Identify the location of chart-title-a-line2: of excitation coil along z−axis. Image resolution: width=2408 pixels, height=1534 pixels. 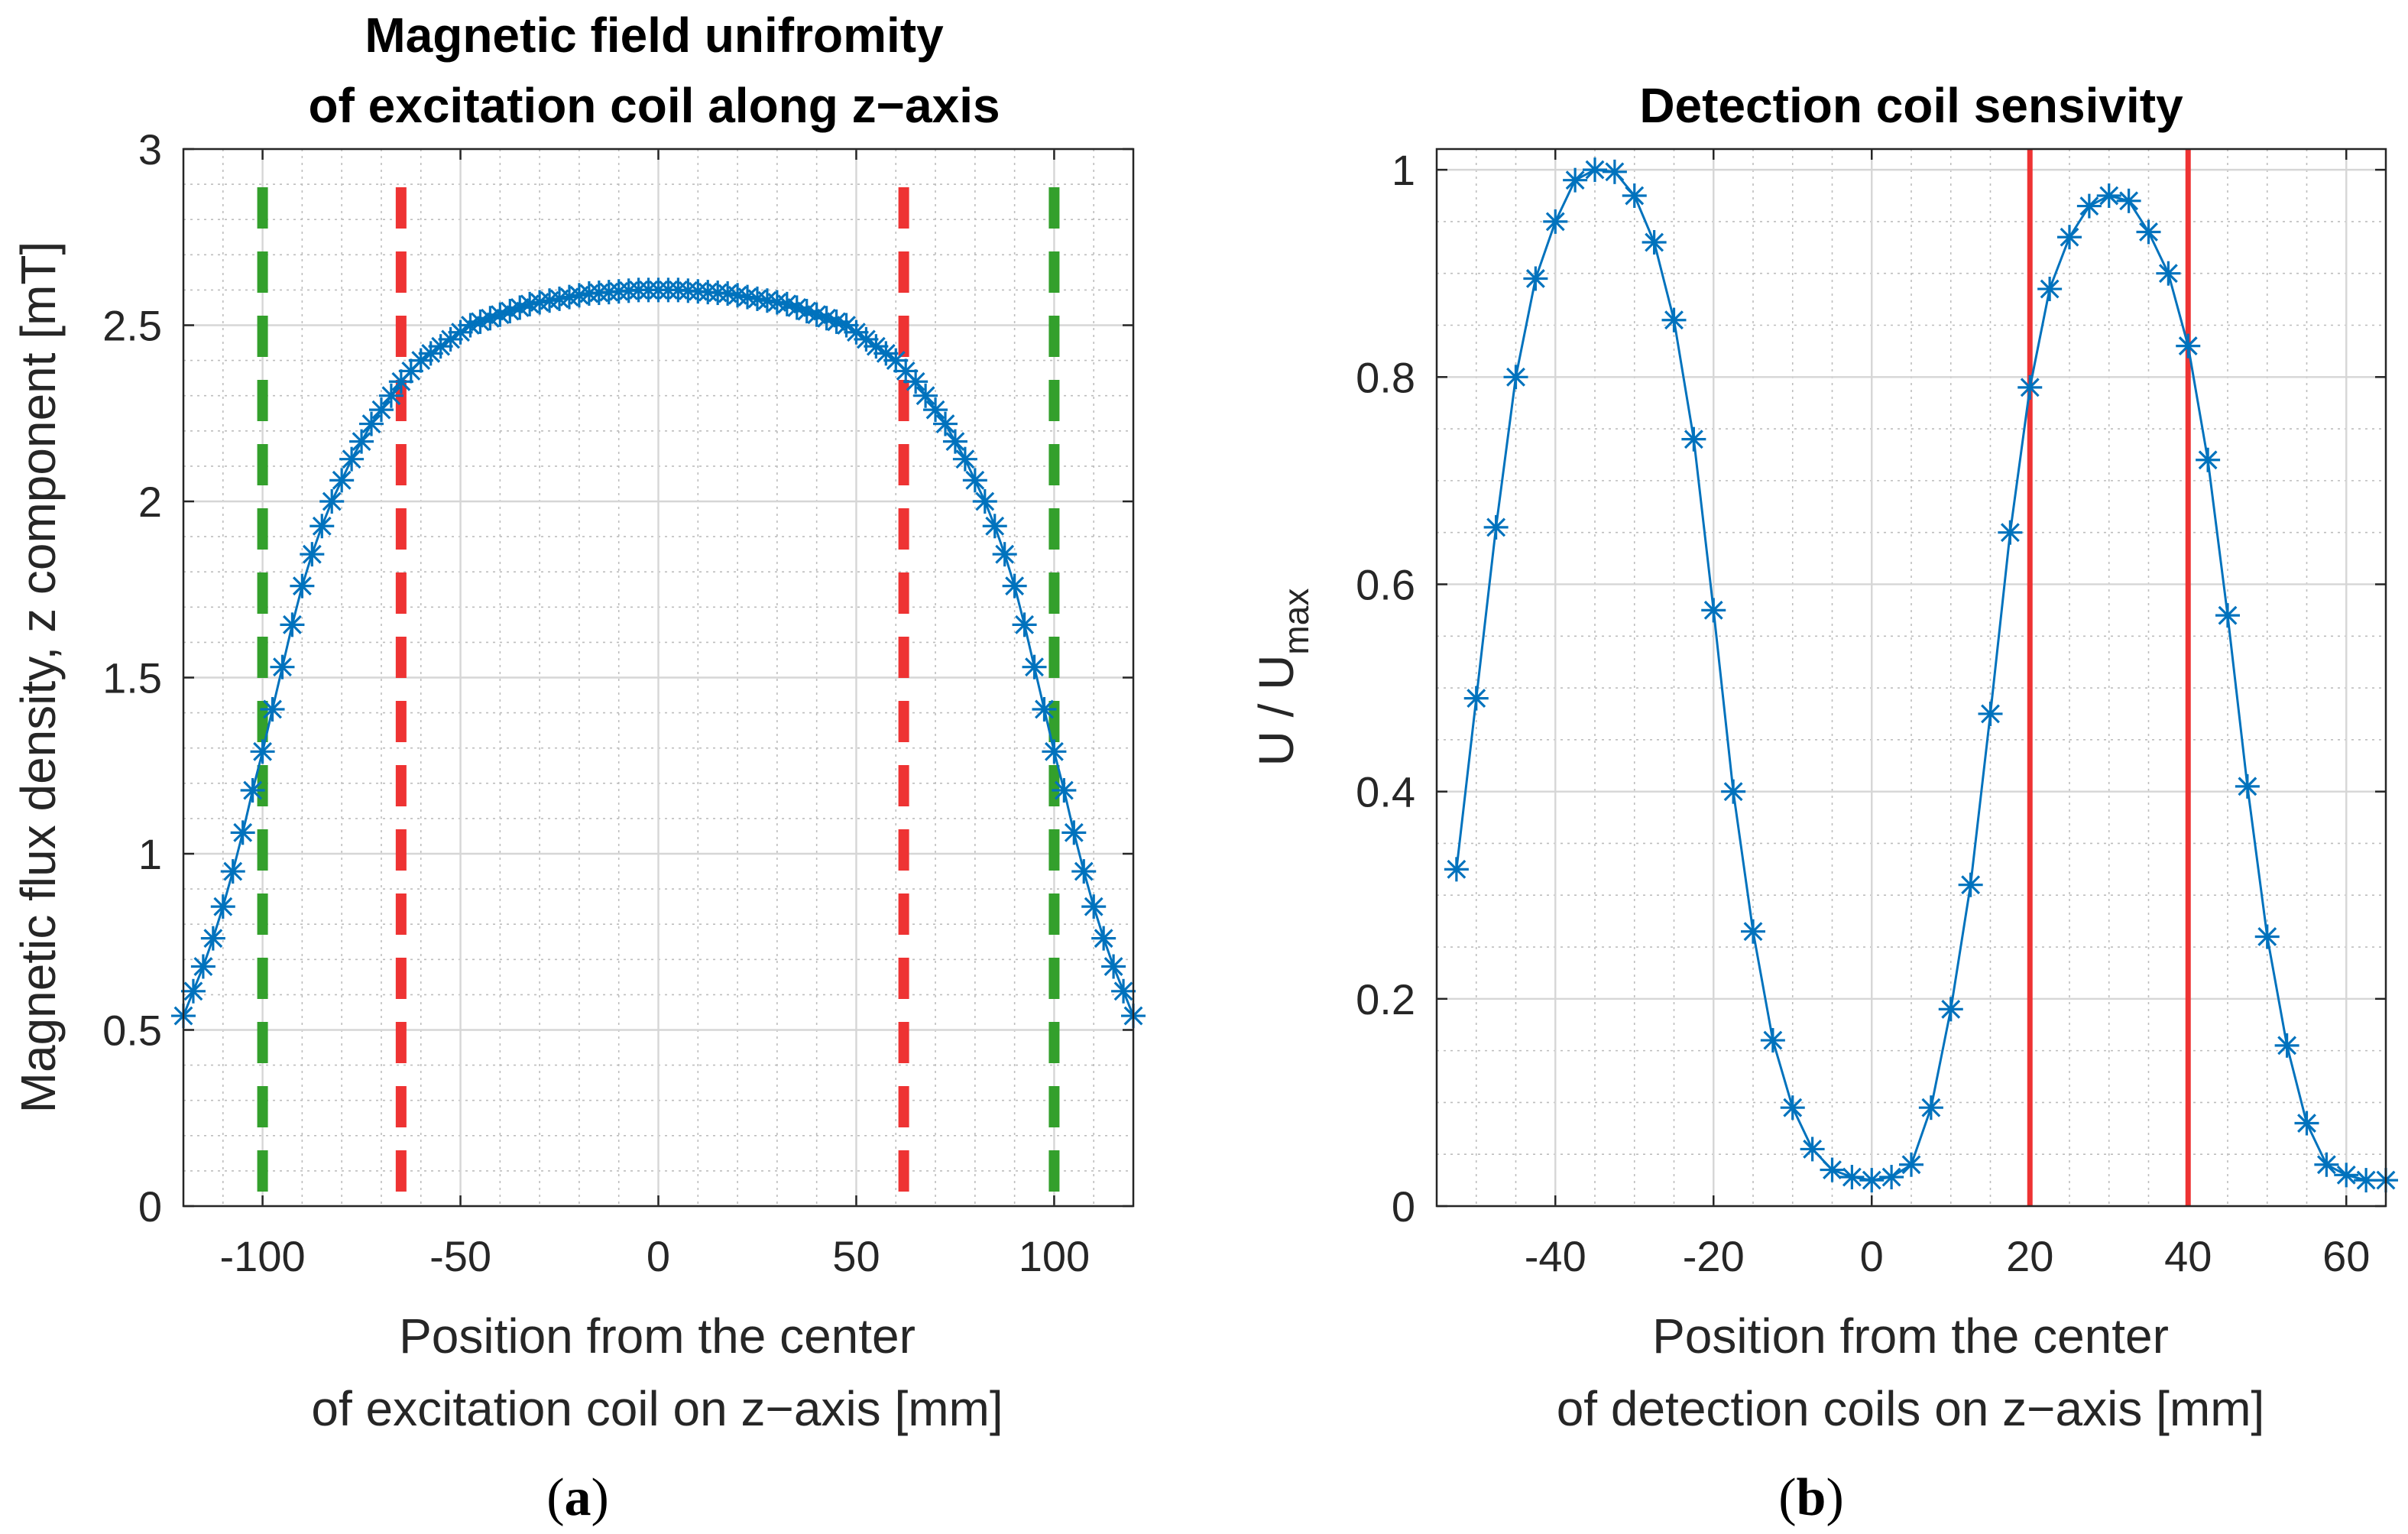
(654, 105).